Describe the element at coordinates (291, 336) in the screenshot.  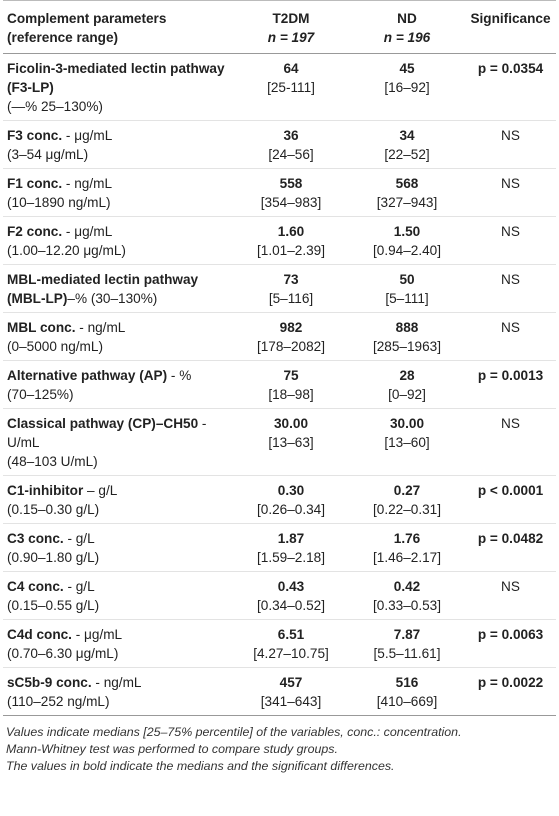
I see `value-cell: 982 [178–2082]` at that location.